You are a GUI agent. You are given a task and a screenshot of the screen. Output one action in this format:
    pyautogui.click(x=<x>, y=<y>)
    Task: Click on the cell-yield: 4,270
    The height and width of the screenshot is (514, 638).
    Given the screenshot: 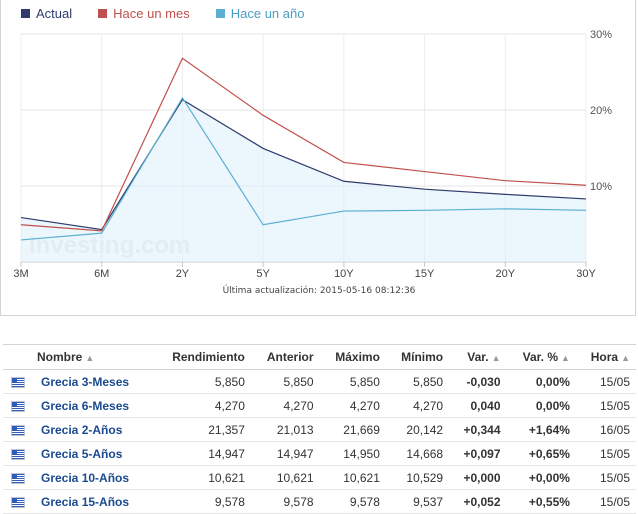 What is the action you would take?
    pyautogui.click(x=201, y=405)
    